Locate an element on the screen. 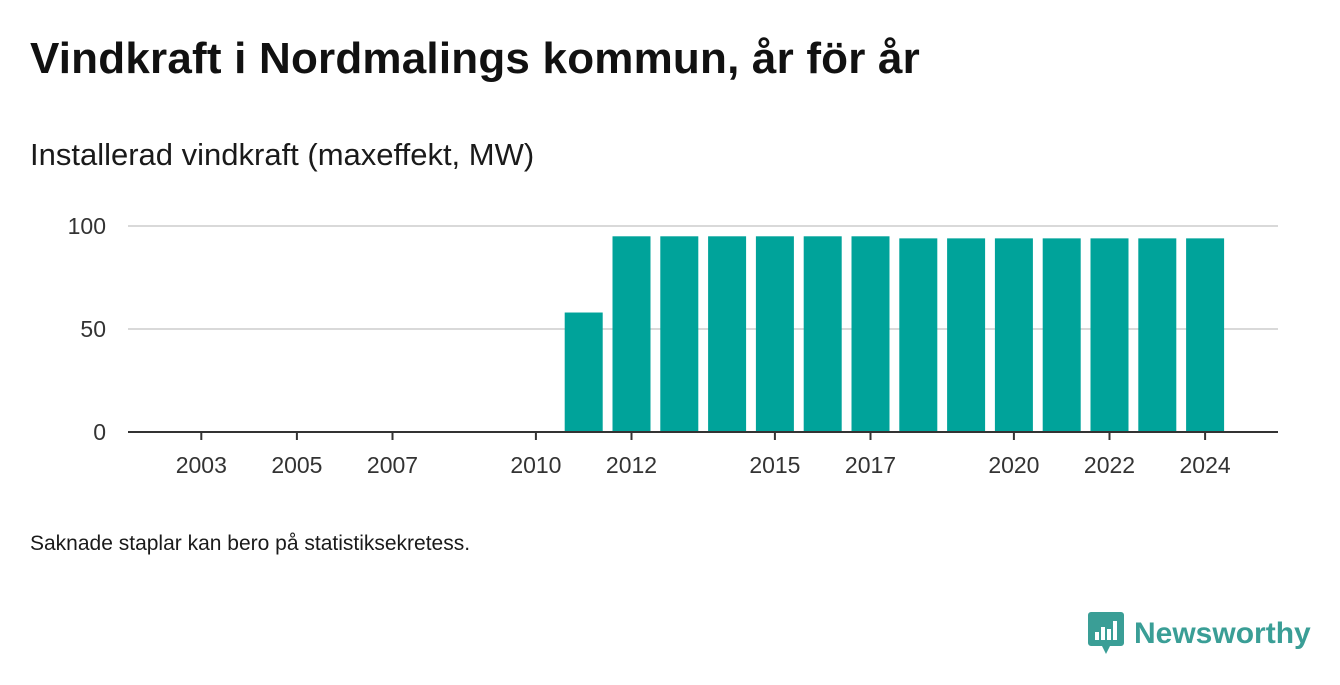 Image resolution: width=1340 pixels, height=685 pixels. chart-subtitle: Installerad vindkraft (maxeffekt, MW) is located at coordinates (282, 154).